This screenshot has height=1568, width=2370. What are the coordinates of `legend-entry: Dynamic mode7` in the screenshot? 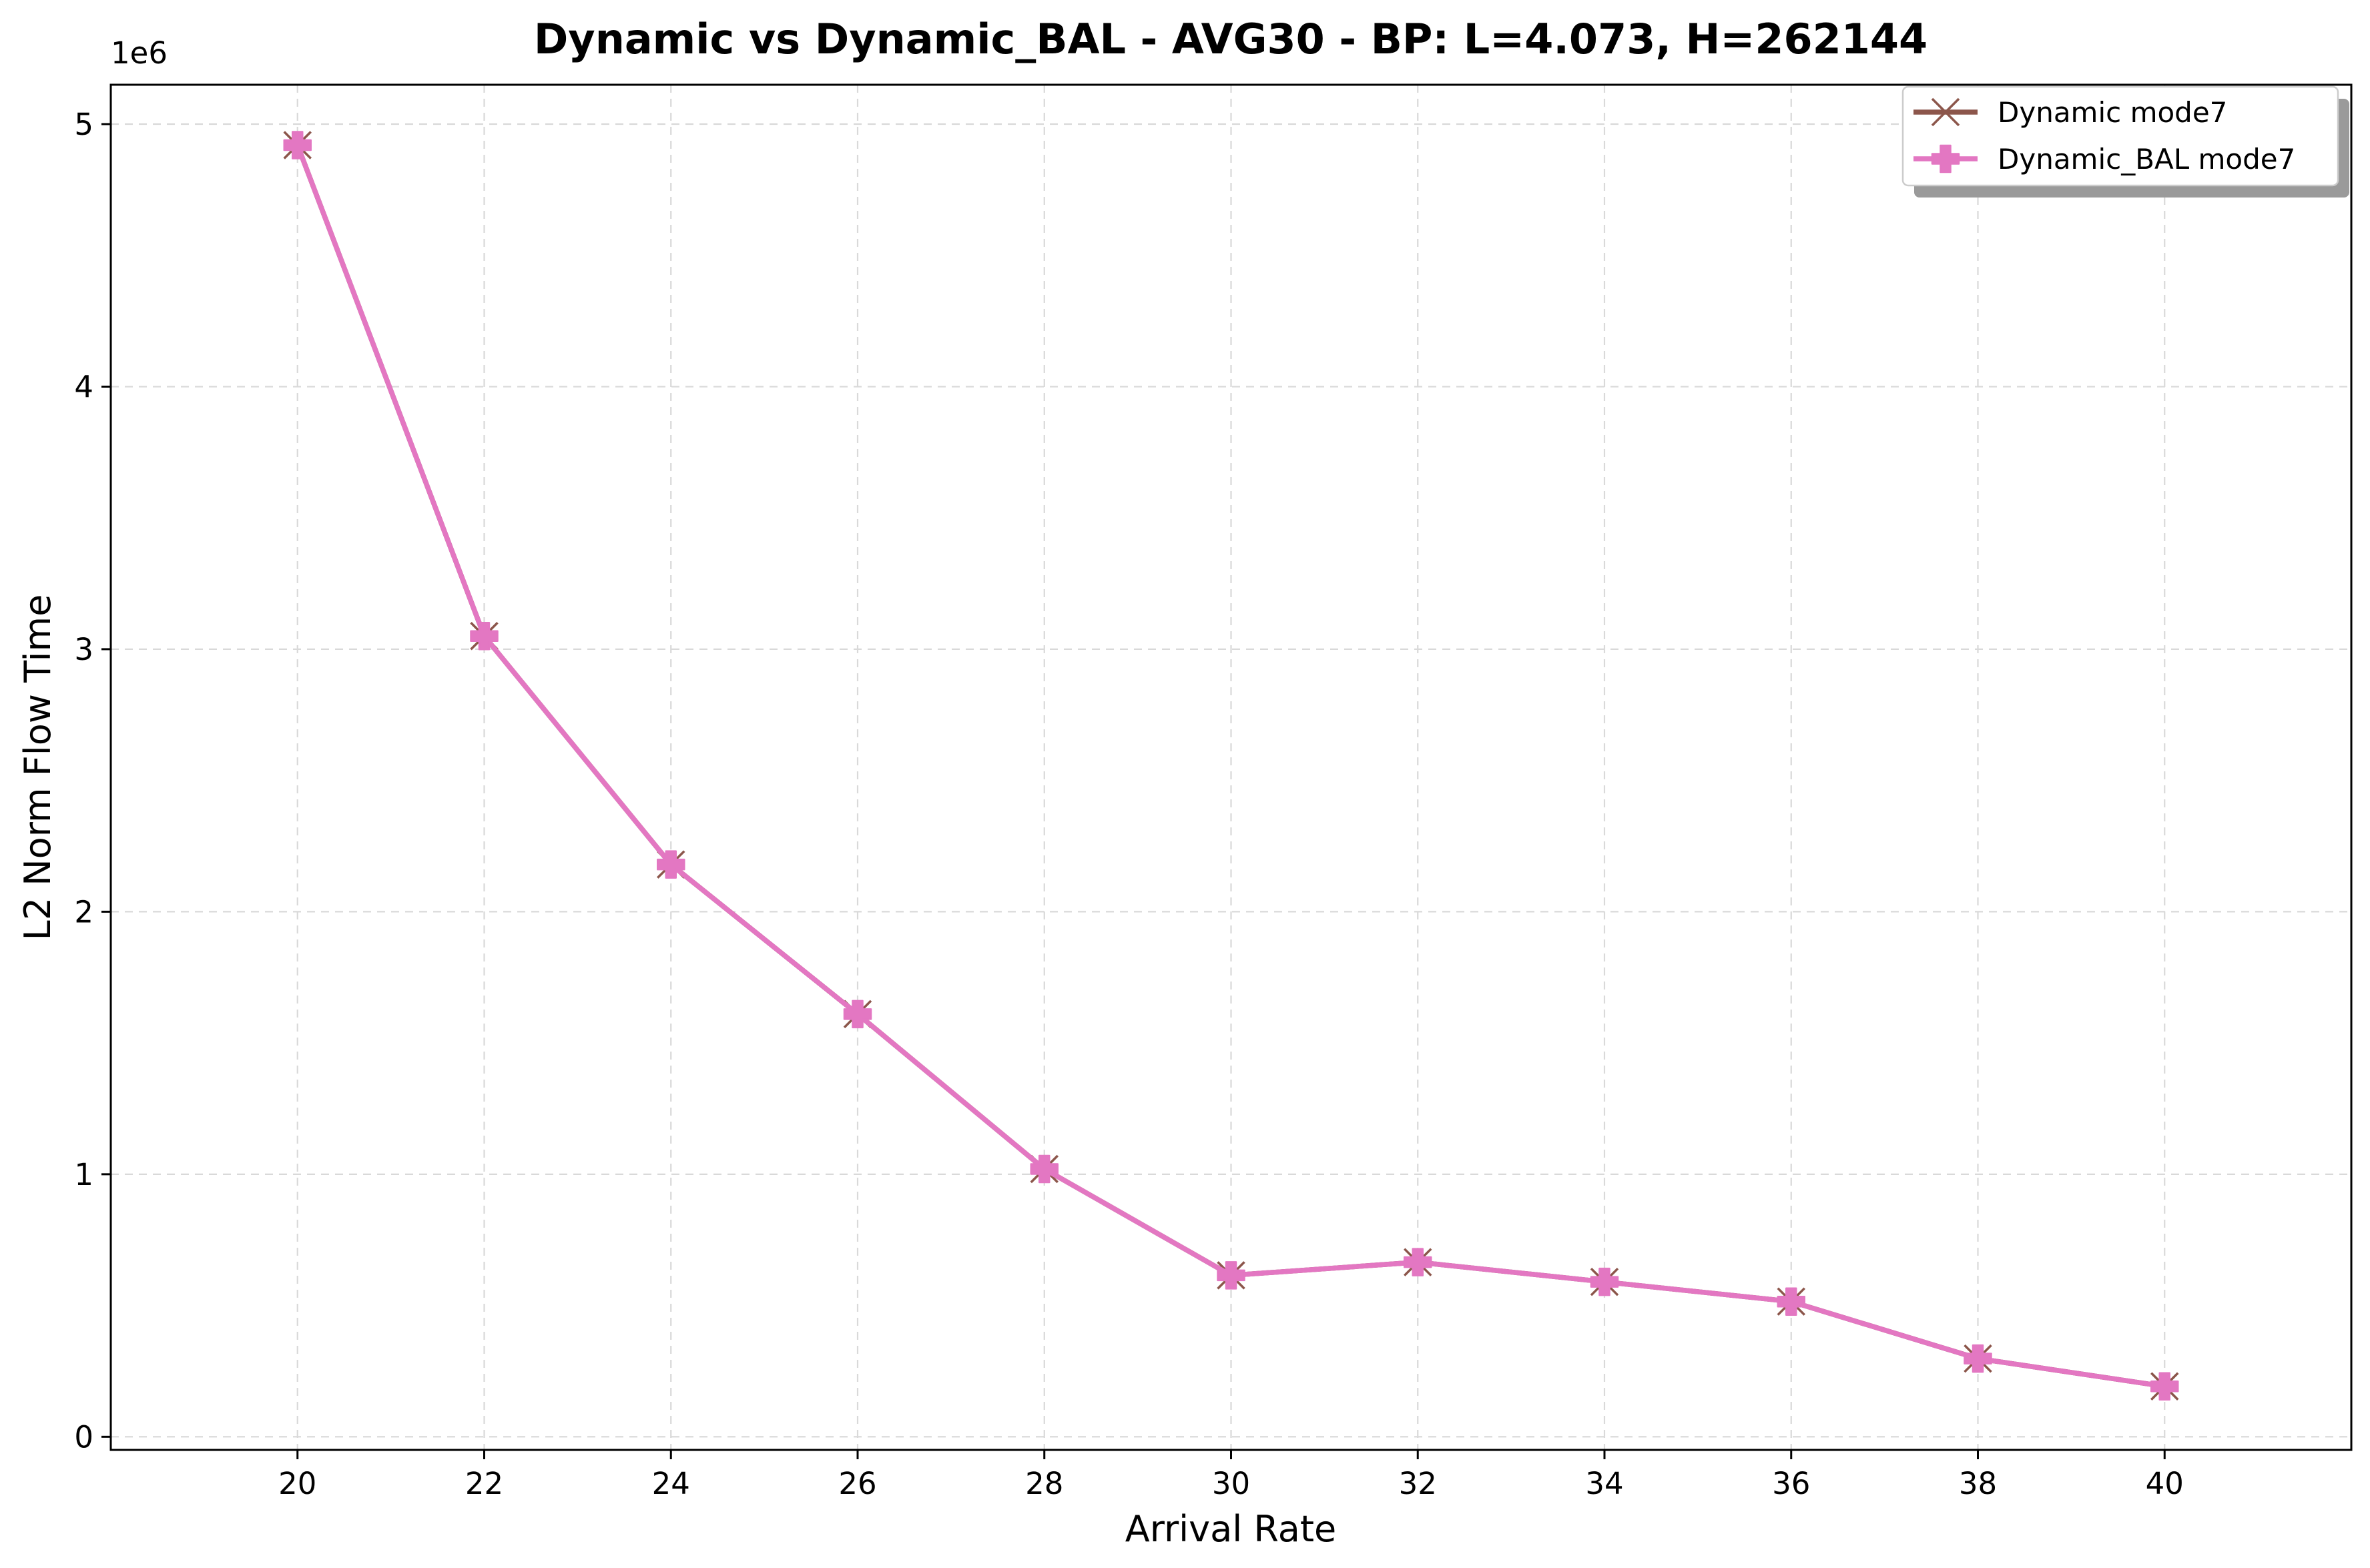 It's located at (2070, 112).